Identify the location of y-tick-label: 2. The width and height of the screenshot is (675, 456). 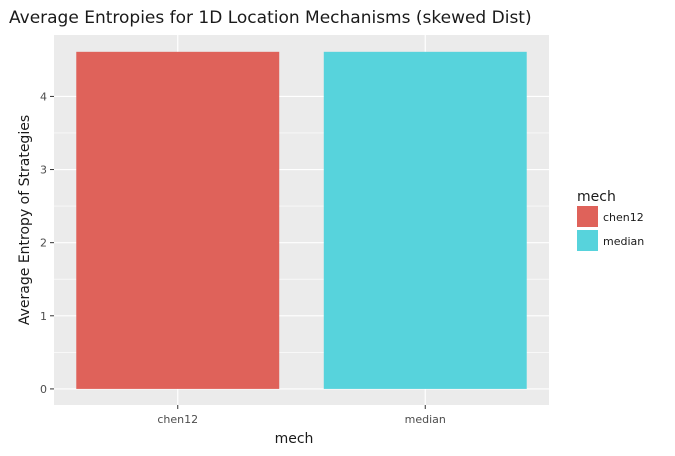
(43, 243).